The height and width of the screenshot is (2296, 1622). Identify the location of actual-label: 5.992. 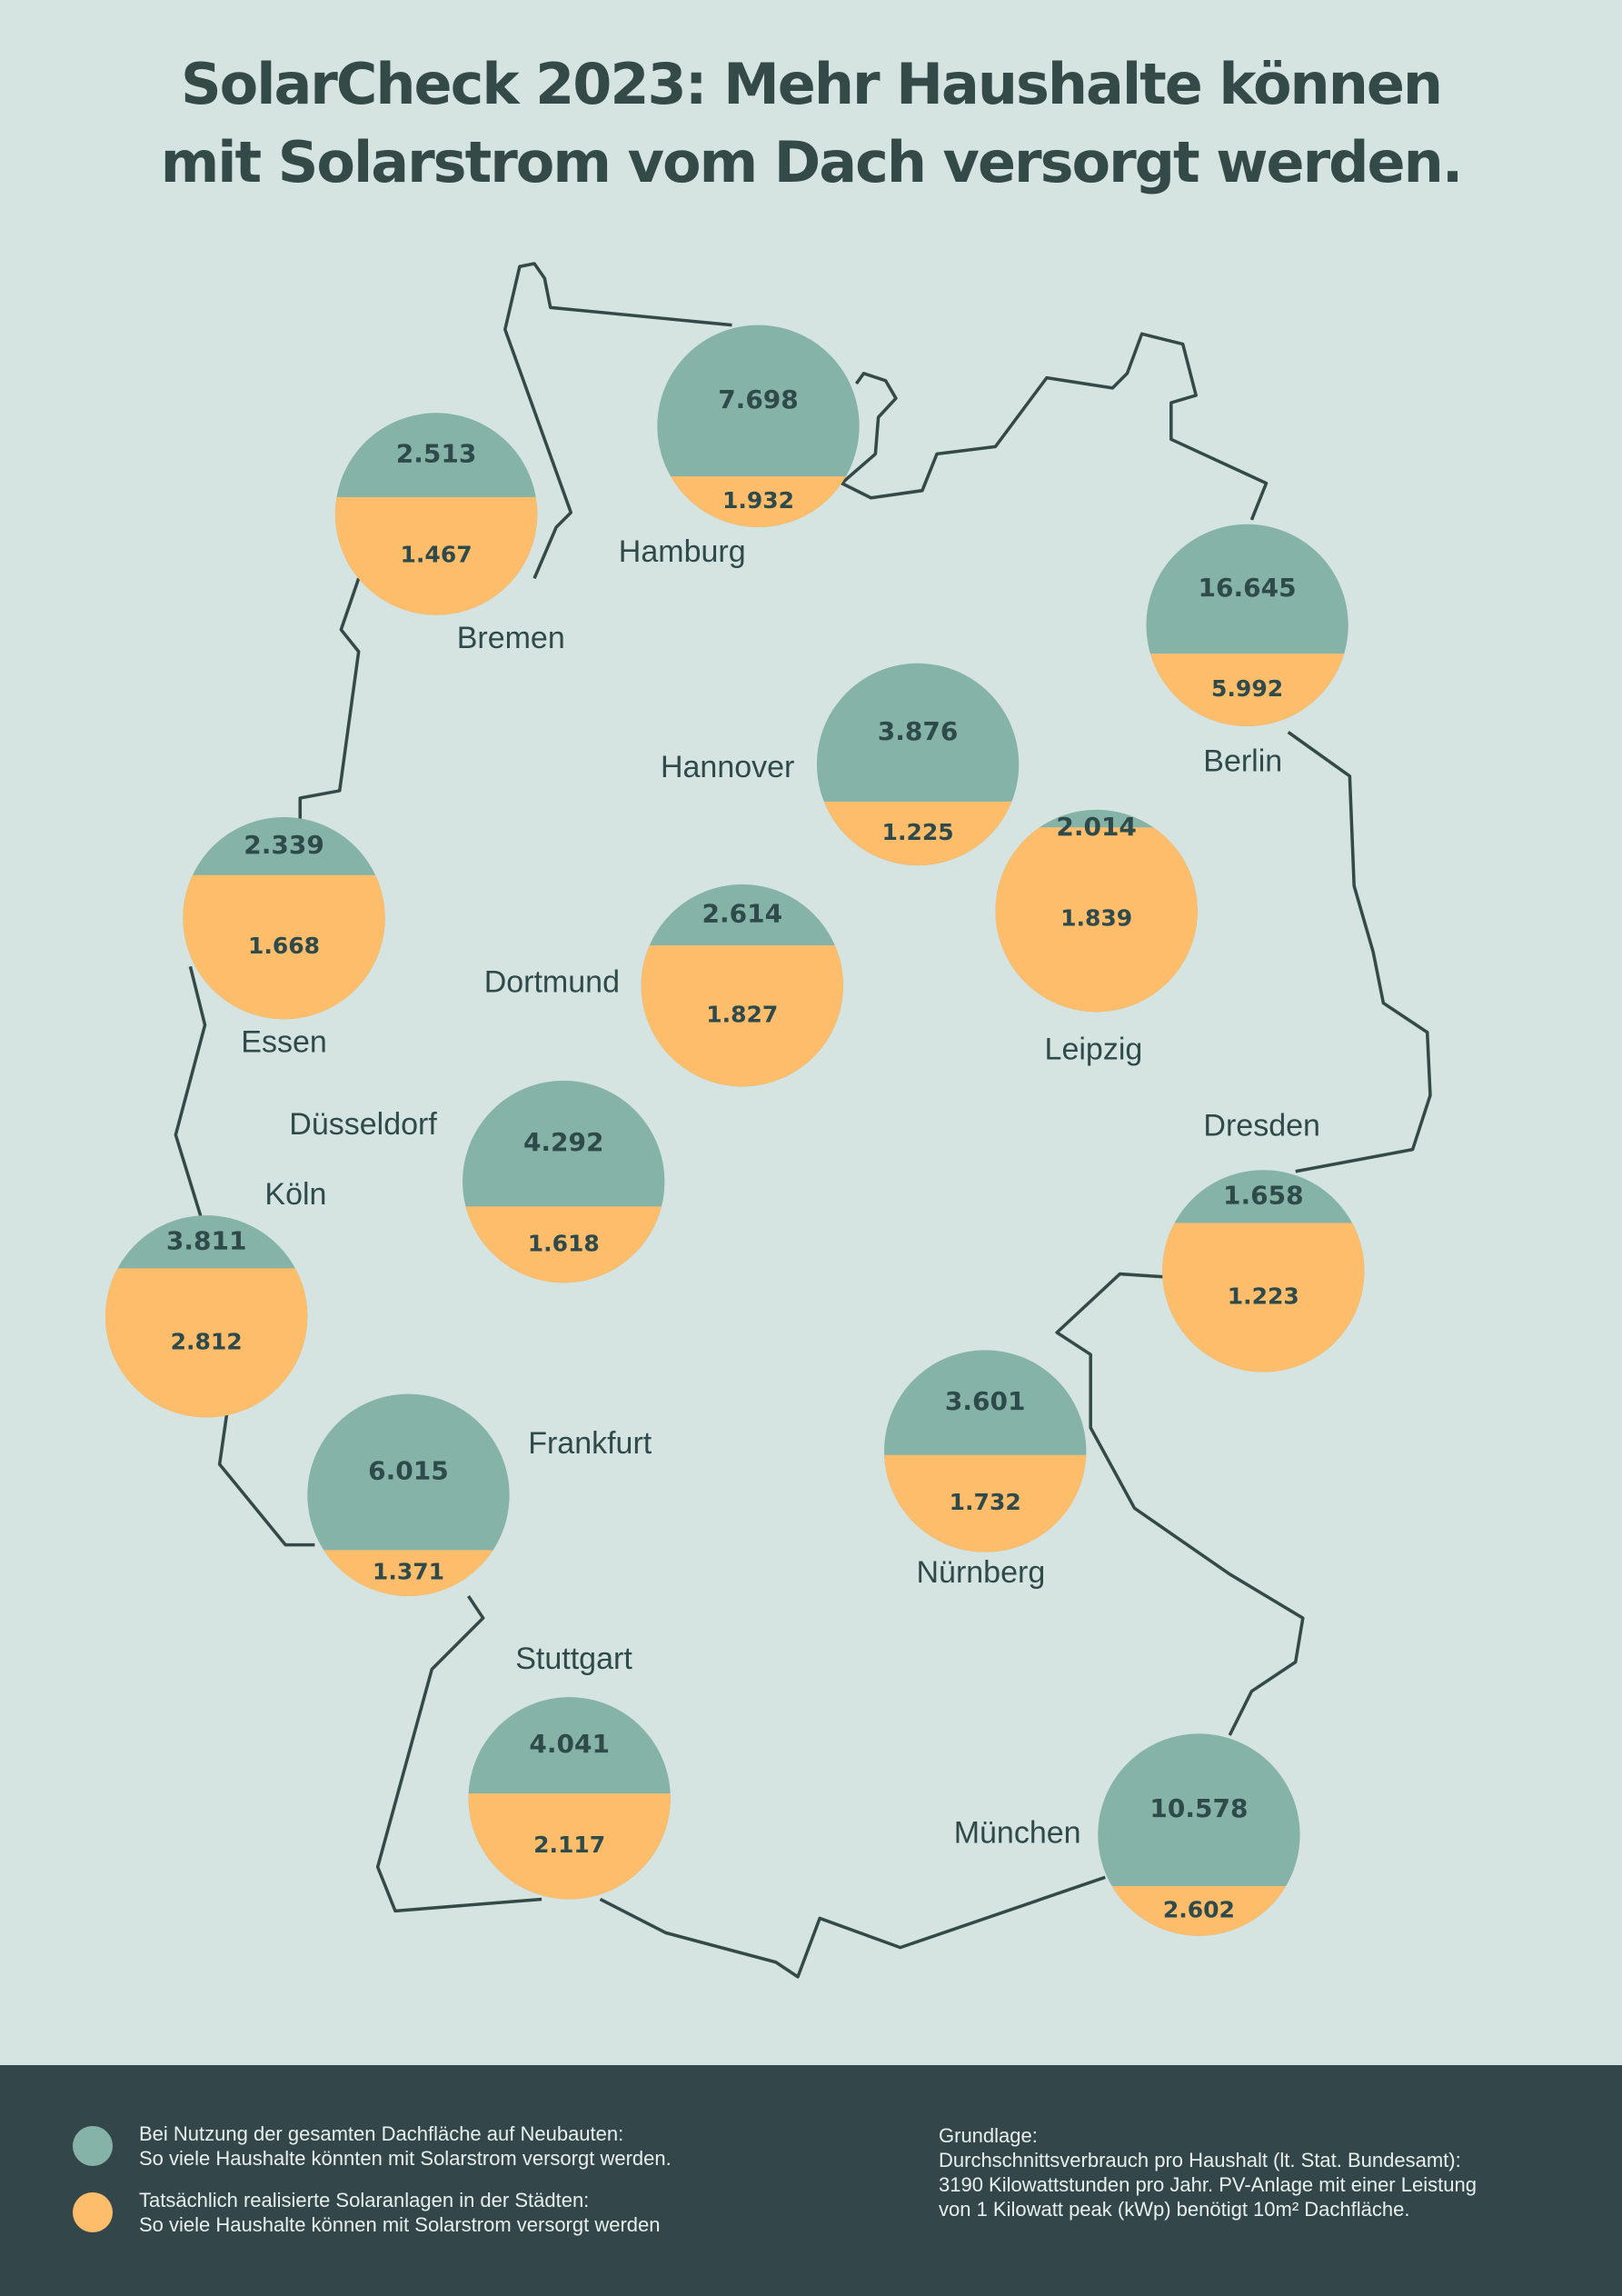
(1247, 688).